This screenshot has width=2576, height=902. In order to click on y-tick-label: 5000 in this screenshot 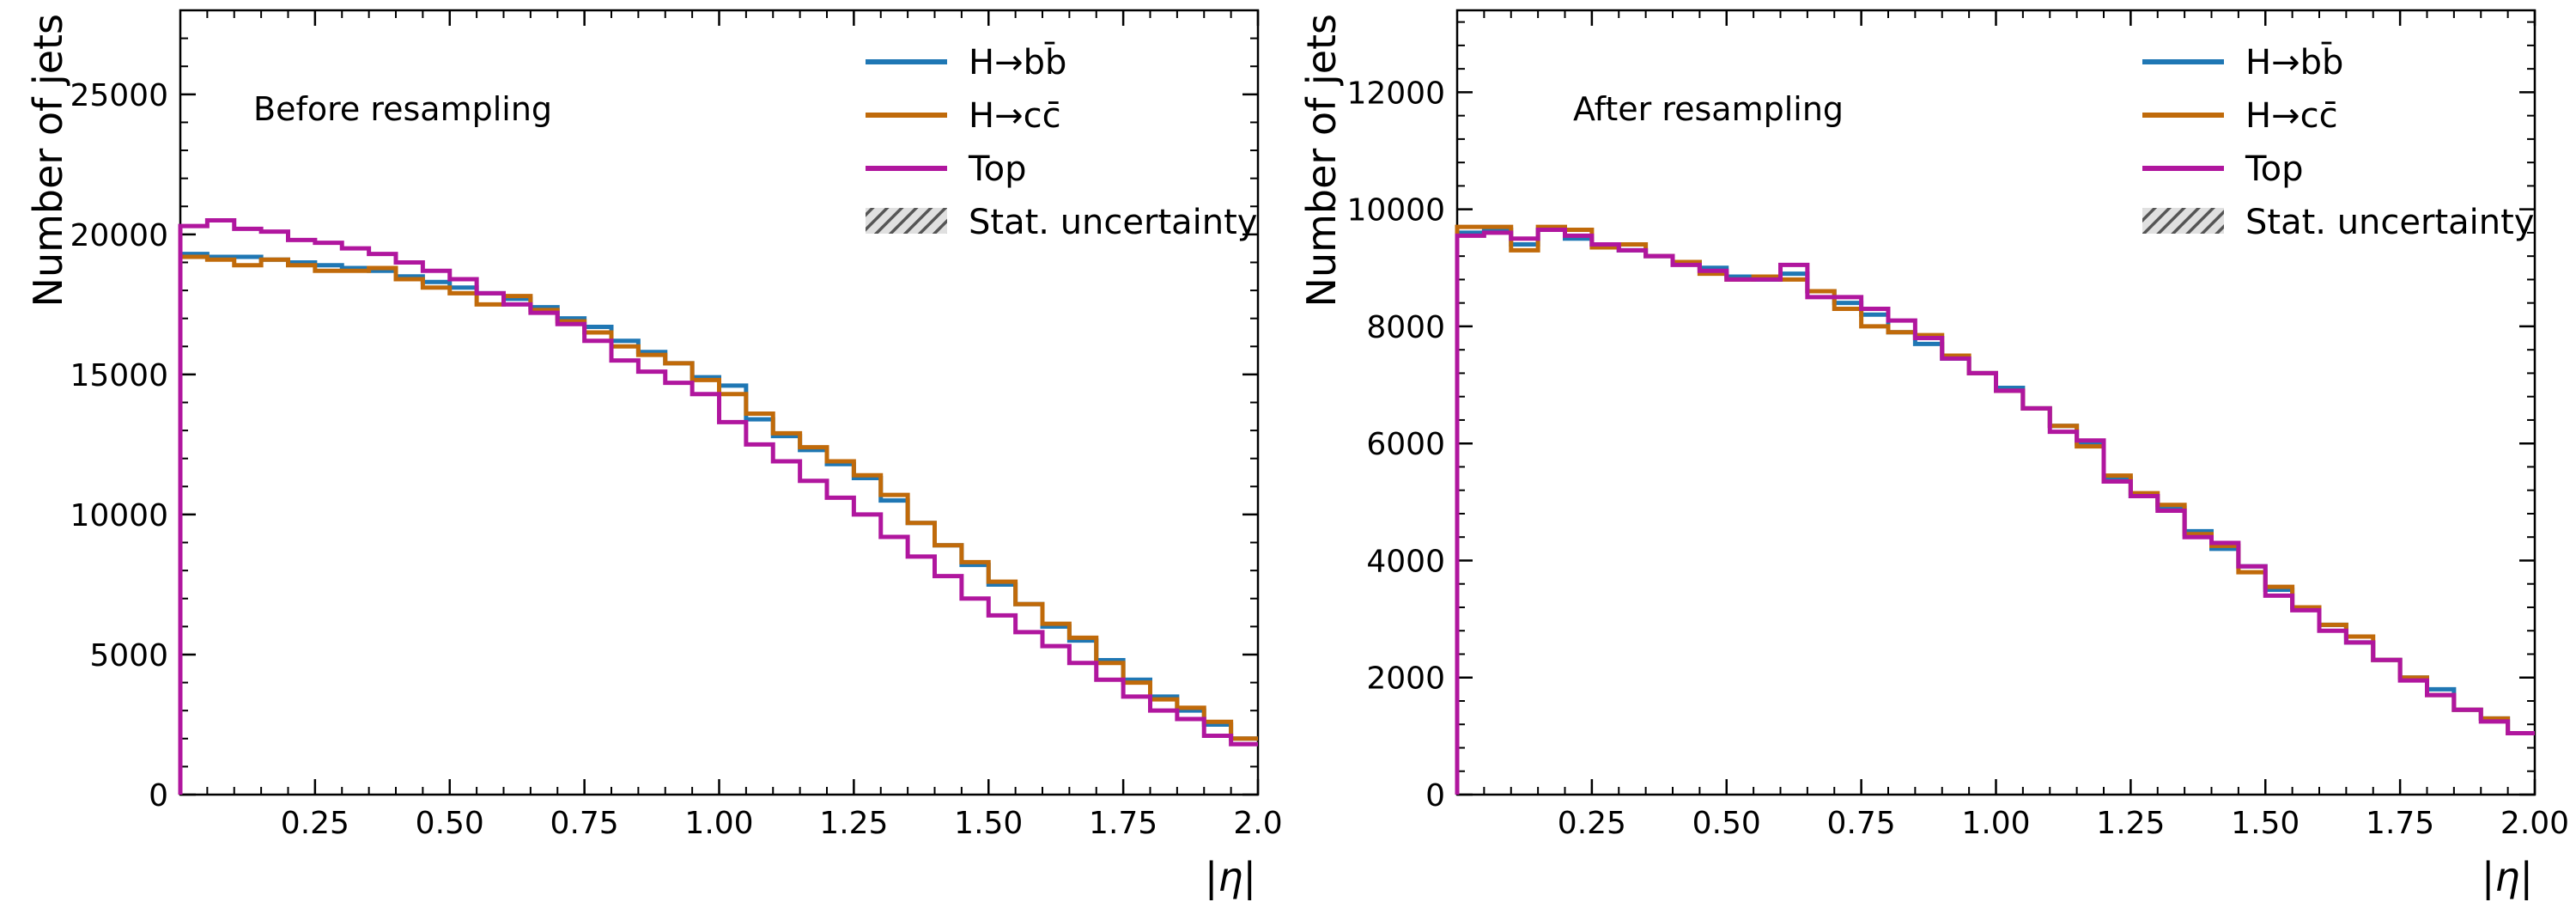, I will do `click(128, 655)`.